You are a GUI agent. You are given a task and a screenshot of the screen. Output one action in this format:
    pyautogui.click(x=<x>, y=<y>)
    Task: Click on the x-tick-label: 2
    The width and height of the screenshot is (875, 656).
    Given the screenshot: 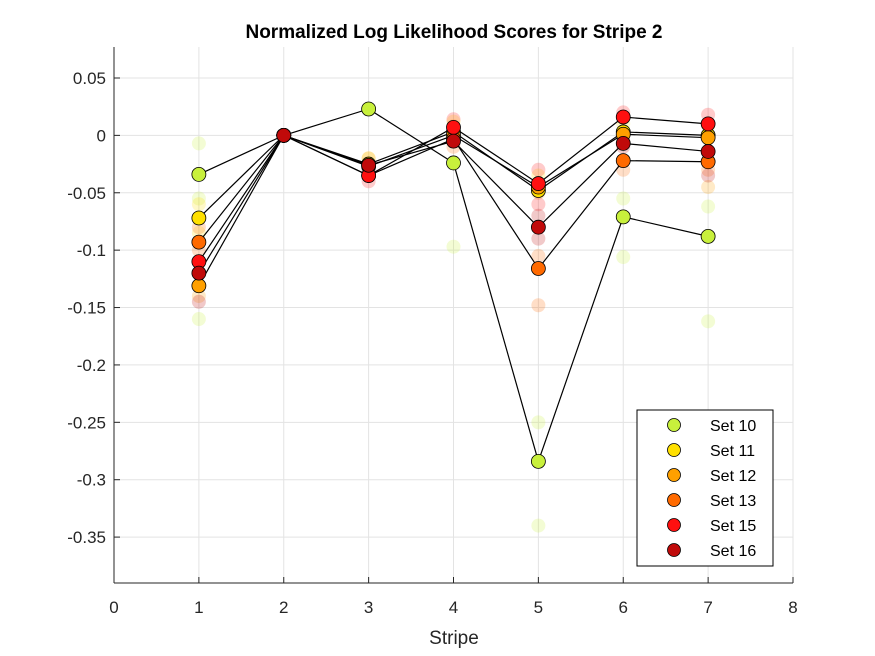 What is the action you would take?
    pyautogui.click(x=283, y=607)
    